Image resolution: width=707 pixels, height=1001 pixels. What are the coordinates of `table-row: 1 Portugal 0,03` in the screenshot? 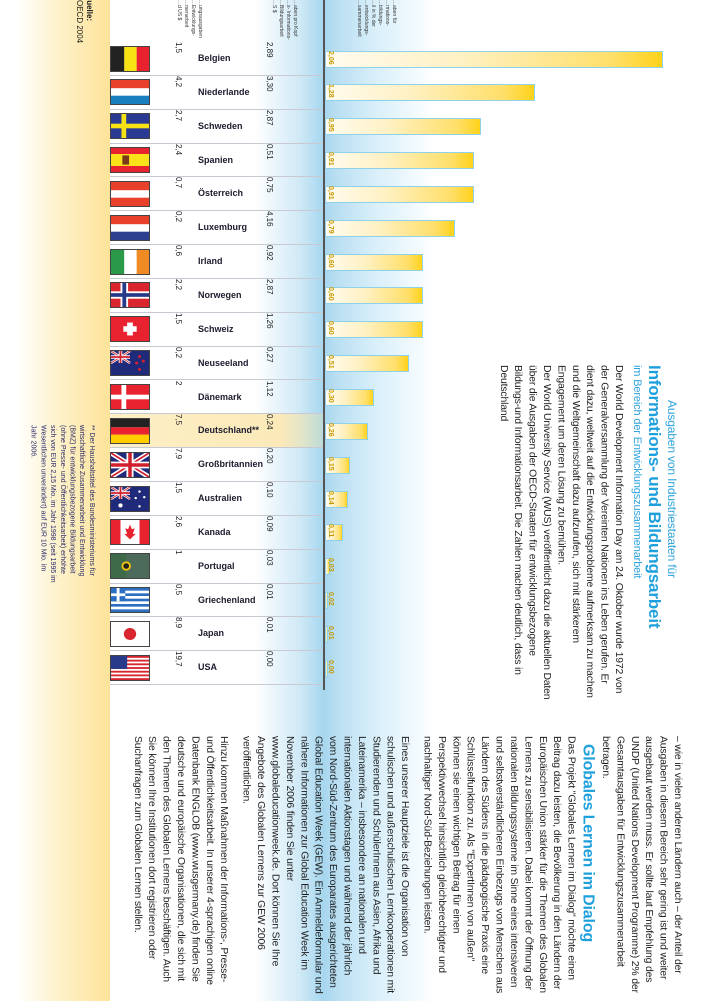 It's located at (216, 567).